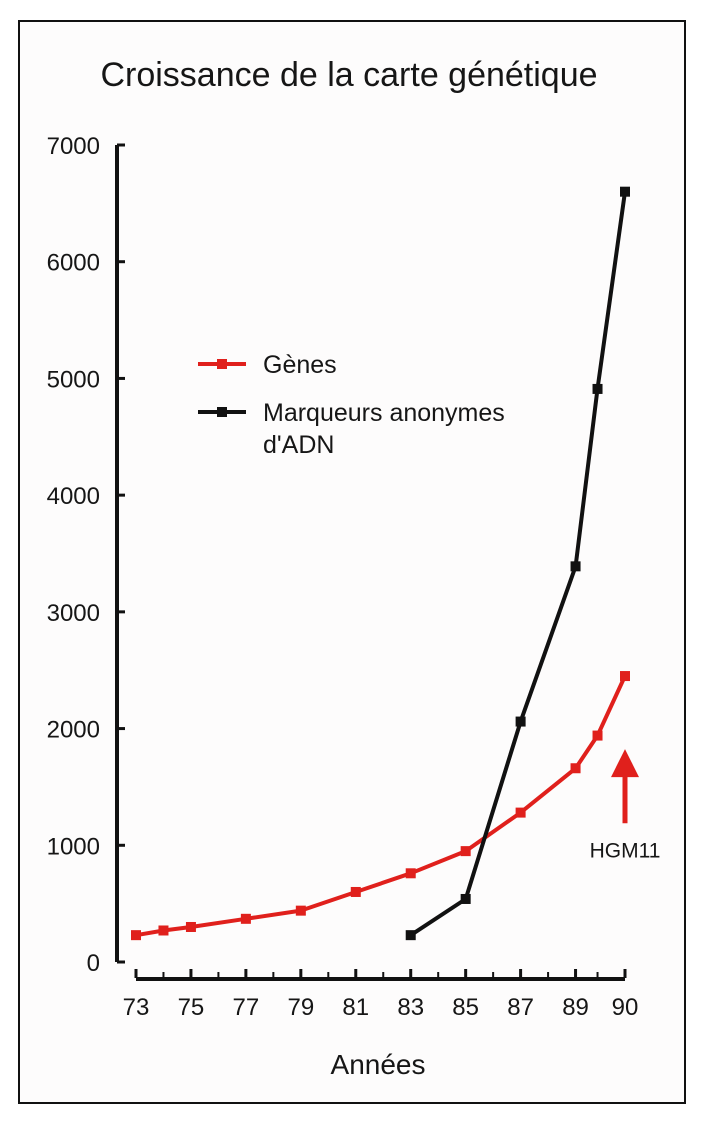  Describe the element at coordinates (625, 850) in the screenshot. I see `annotation-label: HGM11` at that location.